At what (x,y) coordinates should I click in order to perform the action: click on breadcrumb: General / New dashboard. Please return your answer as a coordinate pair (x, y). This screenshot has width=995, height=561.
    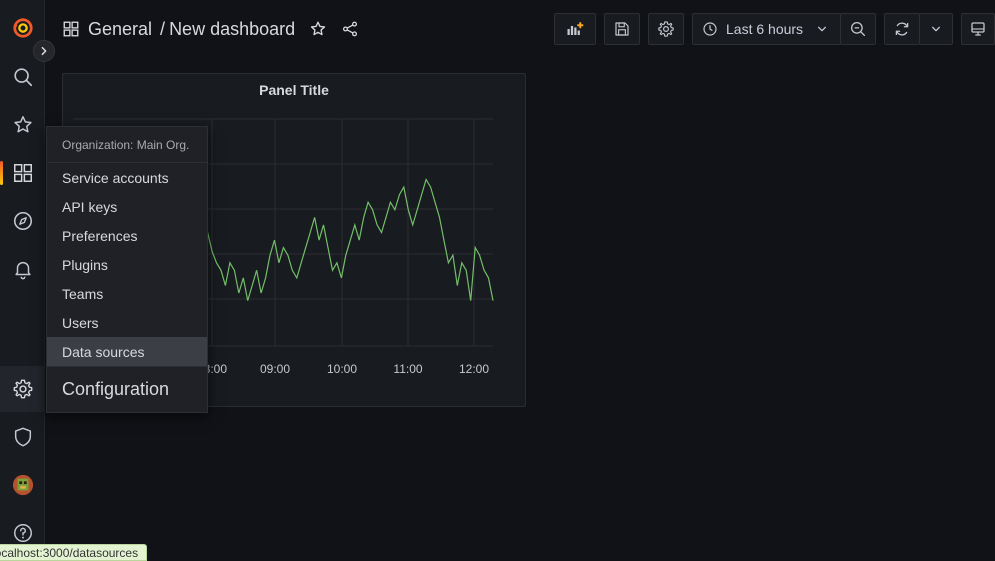
    Looking at the image, I should click on (210, 29).